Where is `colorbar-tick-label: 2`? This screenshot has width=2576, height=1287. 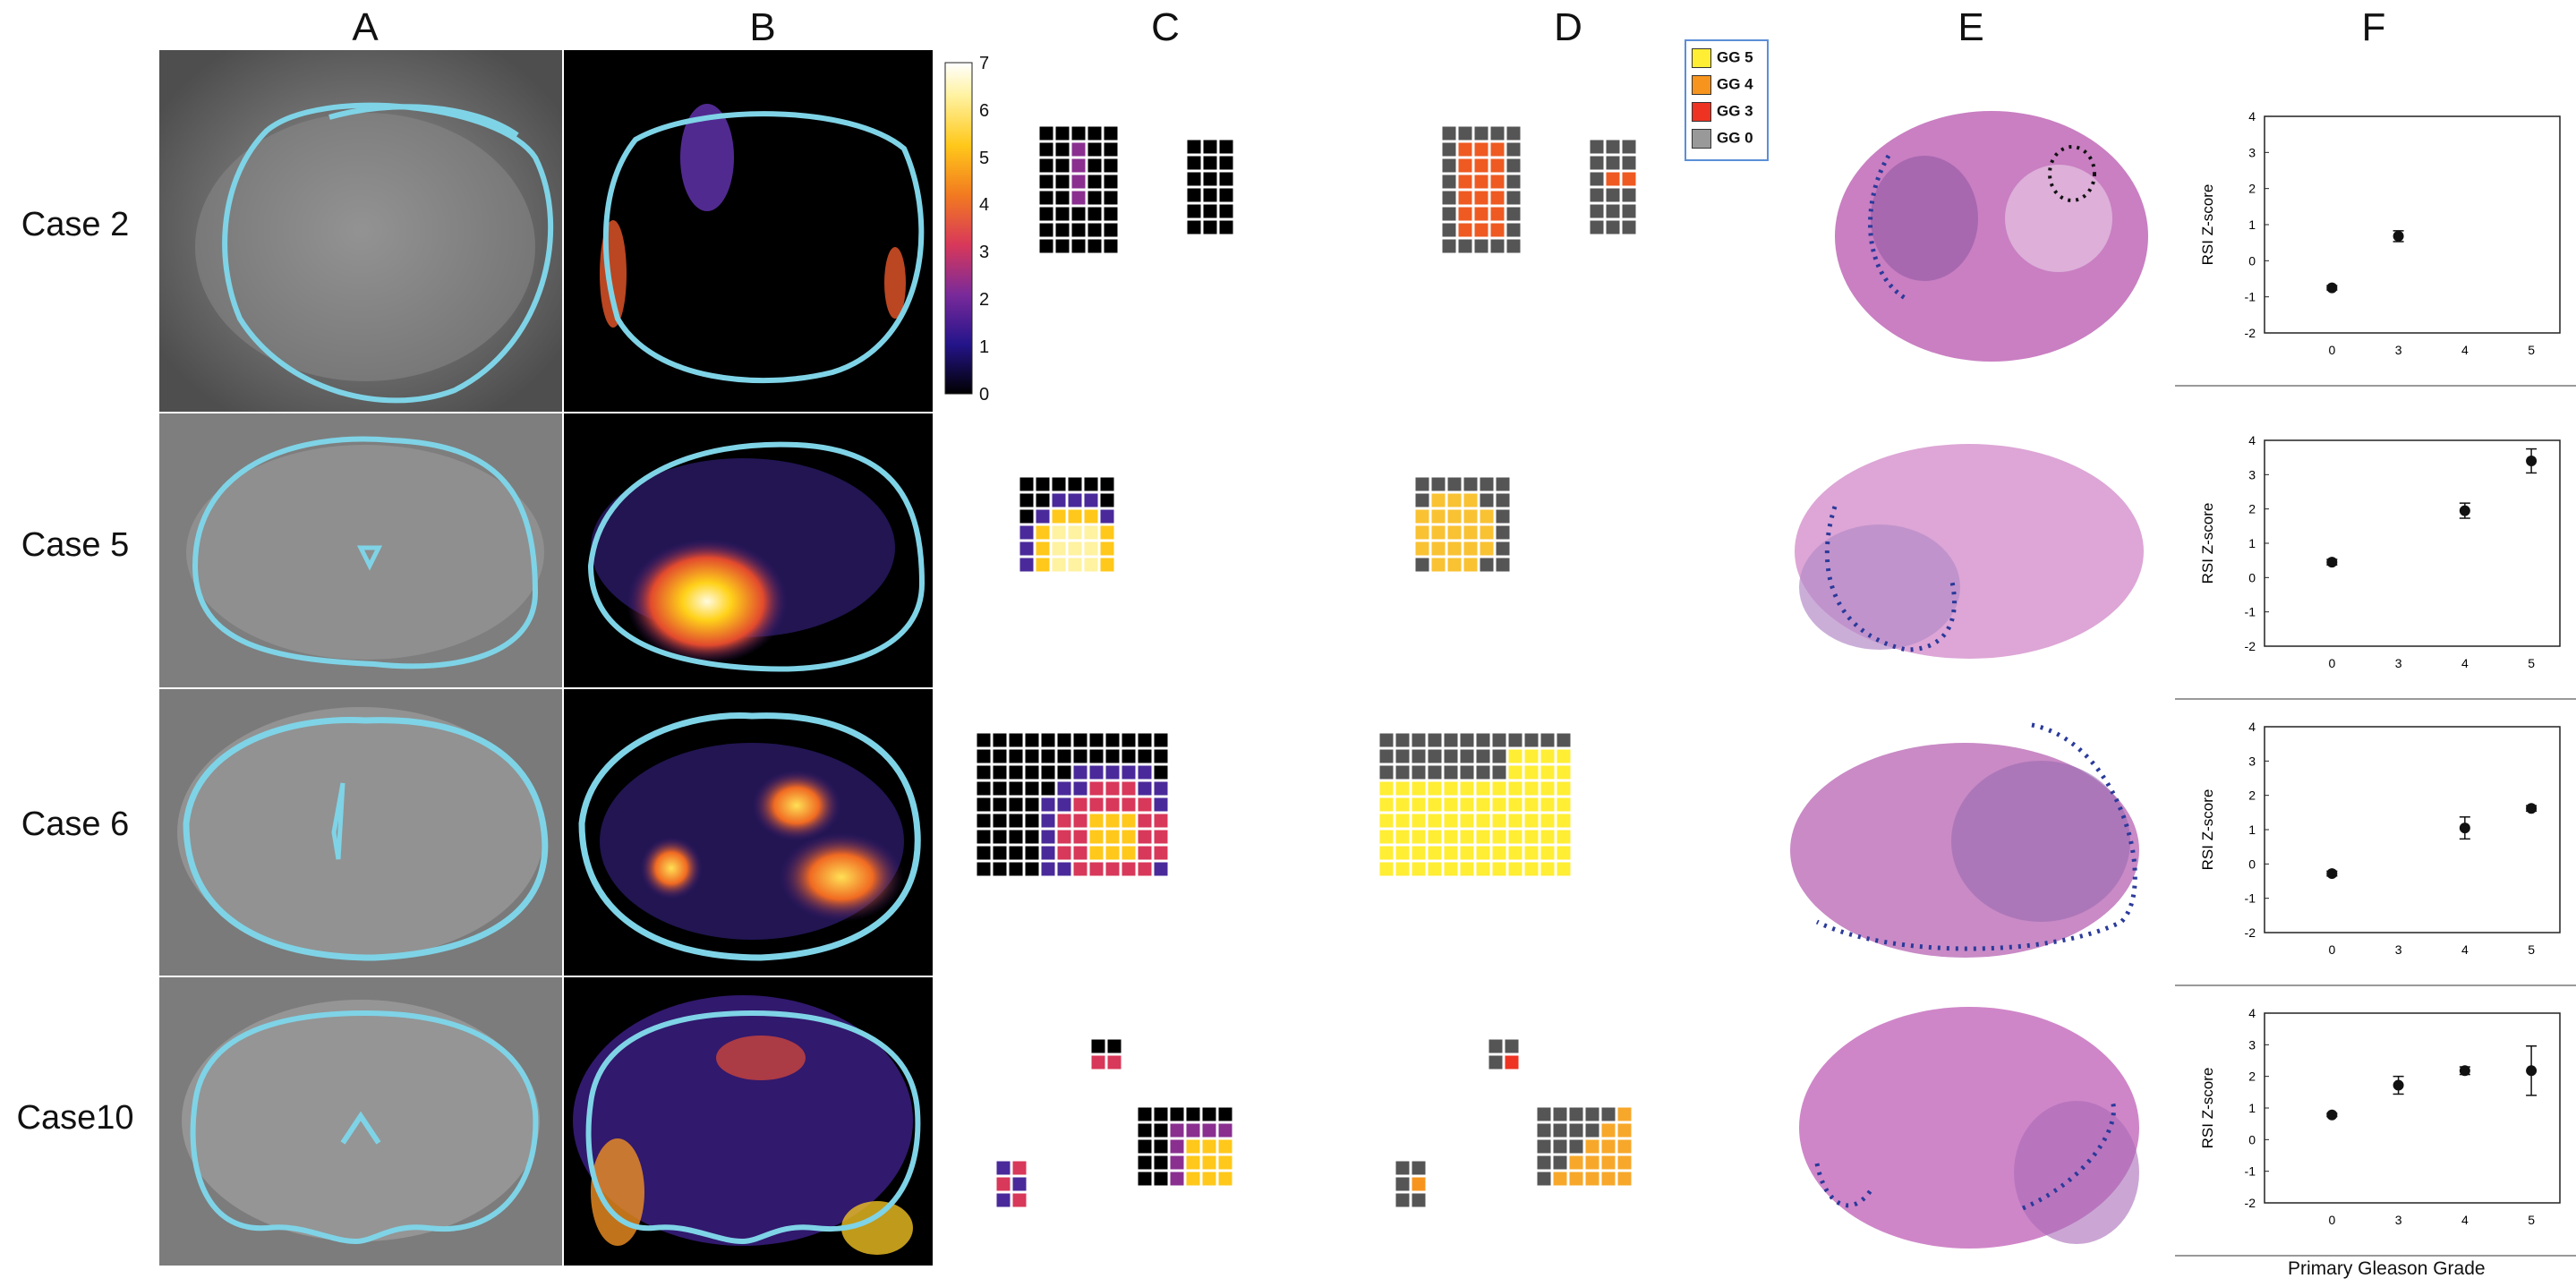 colorbar-tick-label: 2 is located at coordinates (984, 300).